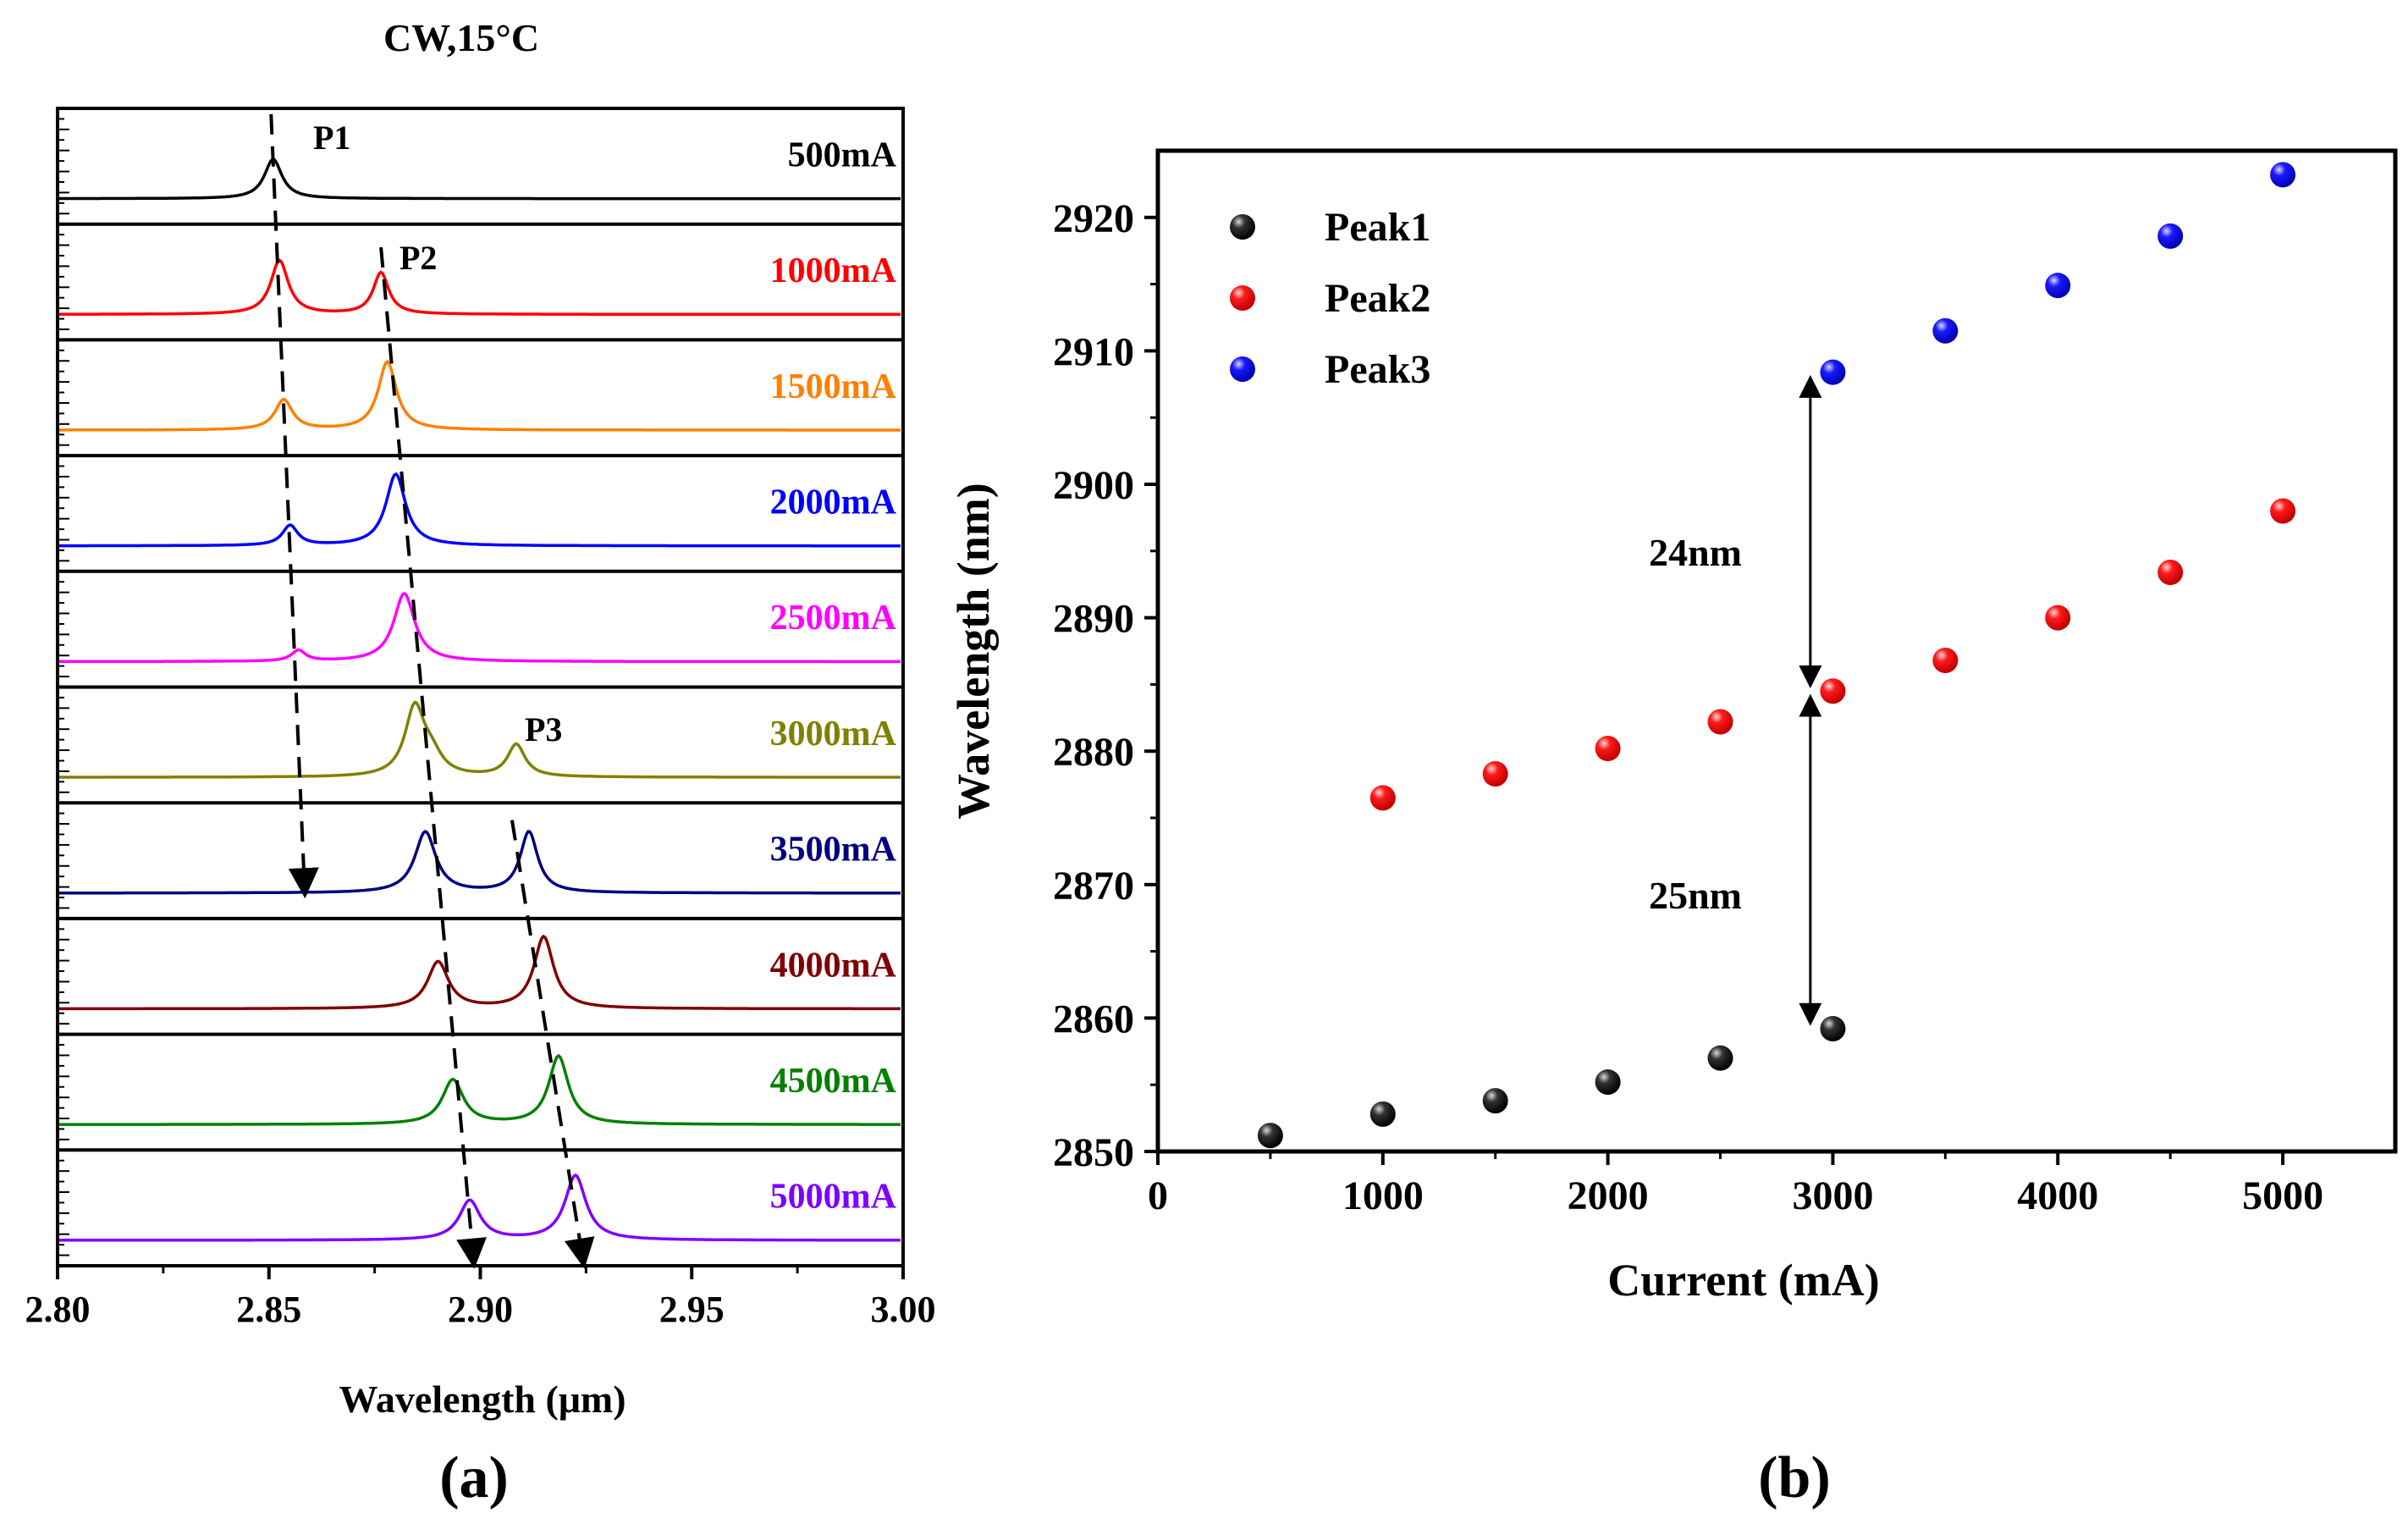 This screenshot has width=2408, height=1524. I want to click on y-tick-label: 2860, so click(1093, 1019).